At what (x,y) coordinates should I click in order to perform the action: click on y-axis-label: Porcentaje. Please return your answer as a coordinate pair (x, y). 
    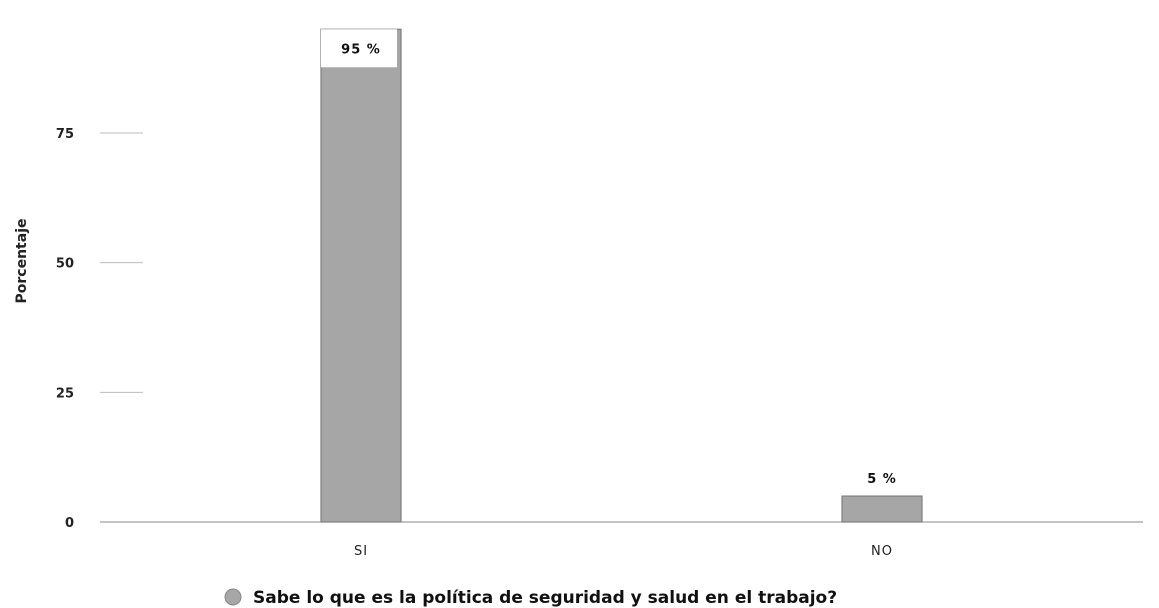
    Looking at the image, I should click on (22, 261).